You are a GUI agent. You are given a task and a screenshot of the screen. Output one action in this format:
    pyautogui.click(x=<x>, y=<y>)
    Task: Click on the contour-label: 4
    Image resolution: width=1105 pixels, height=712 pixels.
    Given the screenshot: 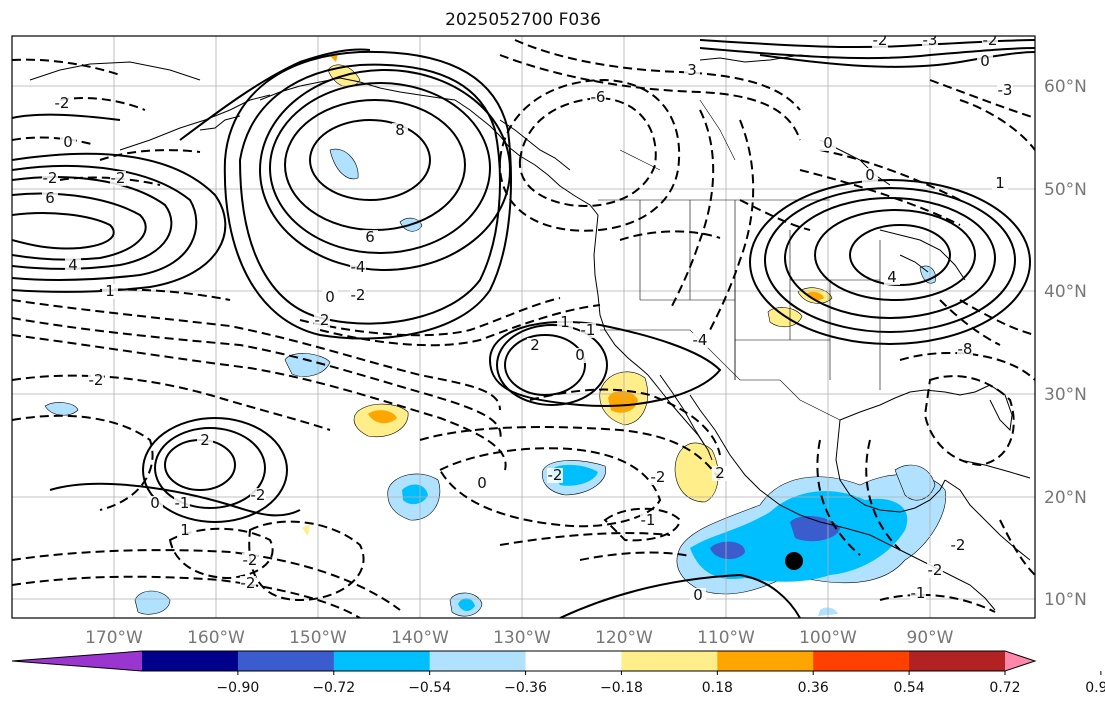 What is the action you would take?
    pyautogui.click(x=73, y=265)
    